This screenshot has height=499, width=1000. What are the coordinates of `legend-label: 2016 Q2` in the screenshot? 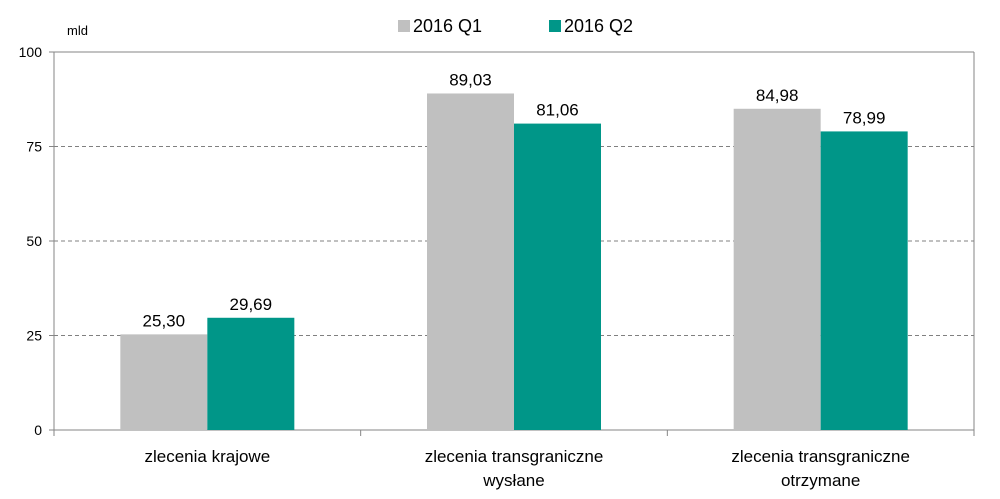 It's located at (598, 26).